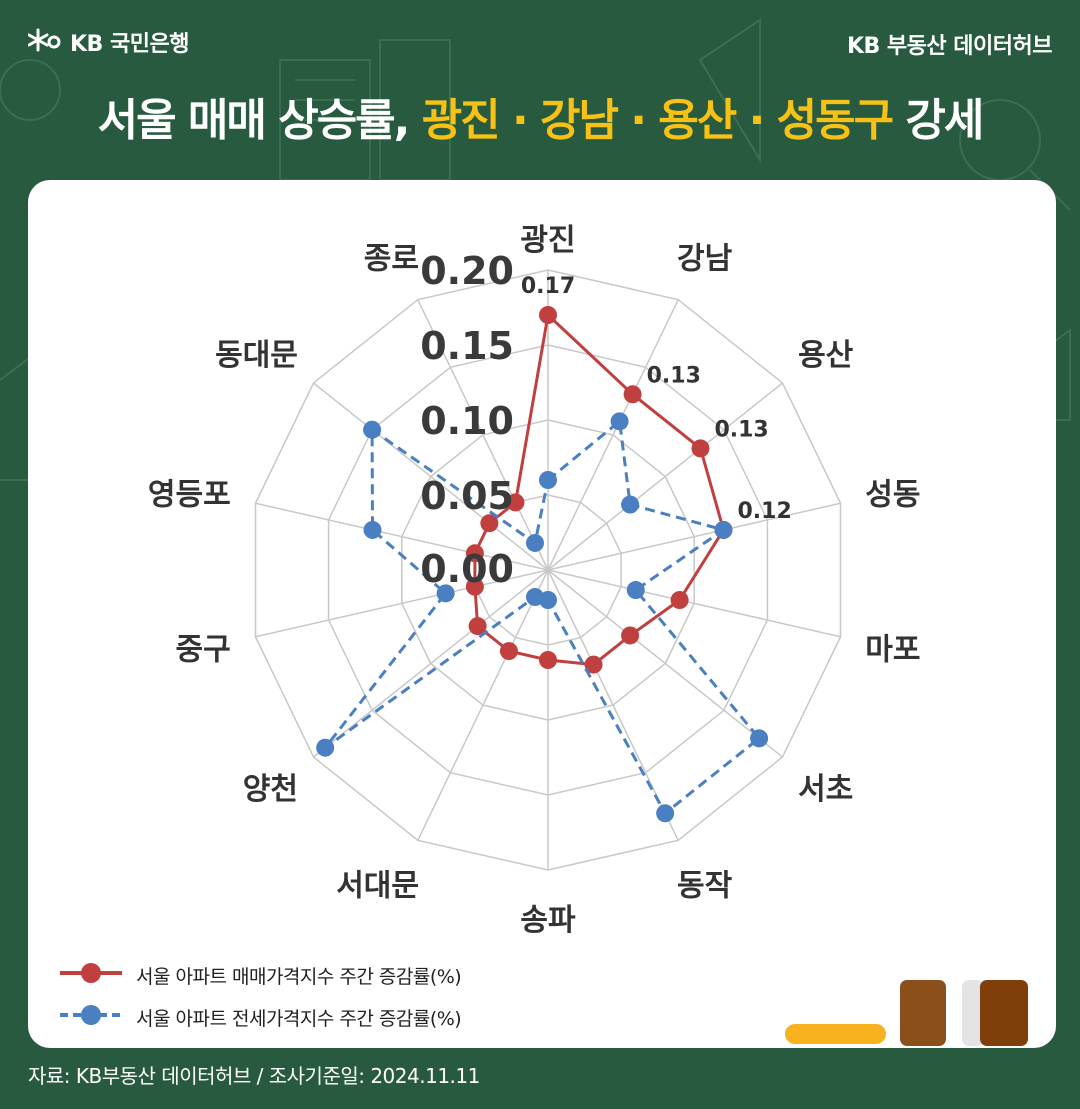  I want to click on legend-label-jeonse: 서울 아파트 전세가격지수 주간 증감률(%), so click(299, 1018).